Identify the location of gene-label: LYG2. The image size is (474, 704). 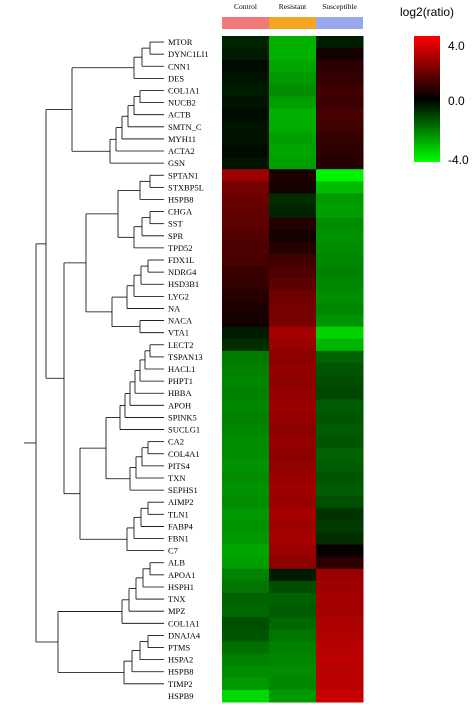
(178, 296).